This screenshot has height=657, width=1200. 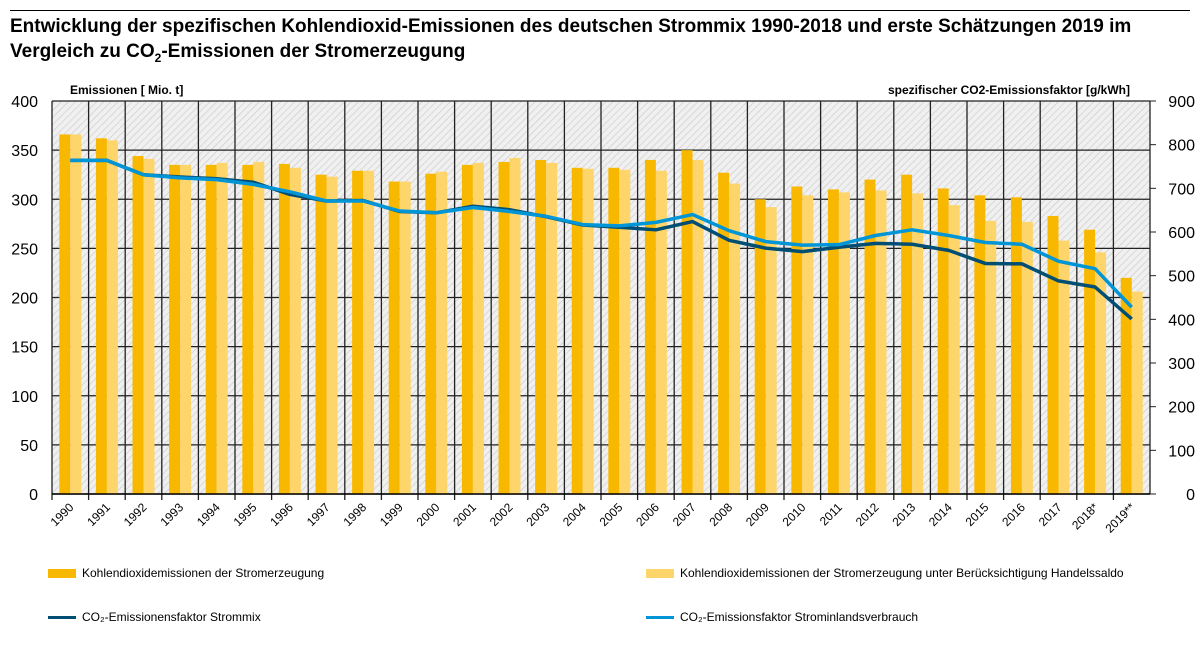 I want to click on x-tick-label: 2010, so click(x=794, y=514).